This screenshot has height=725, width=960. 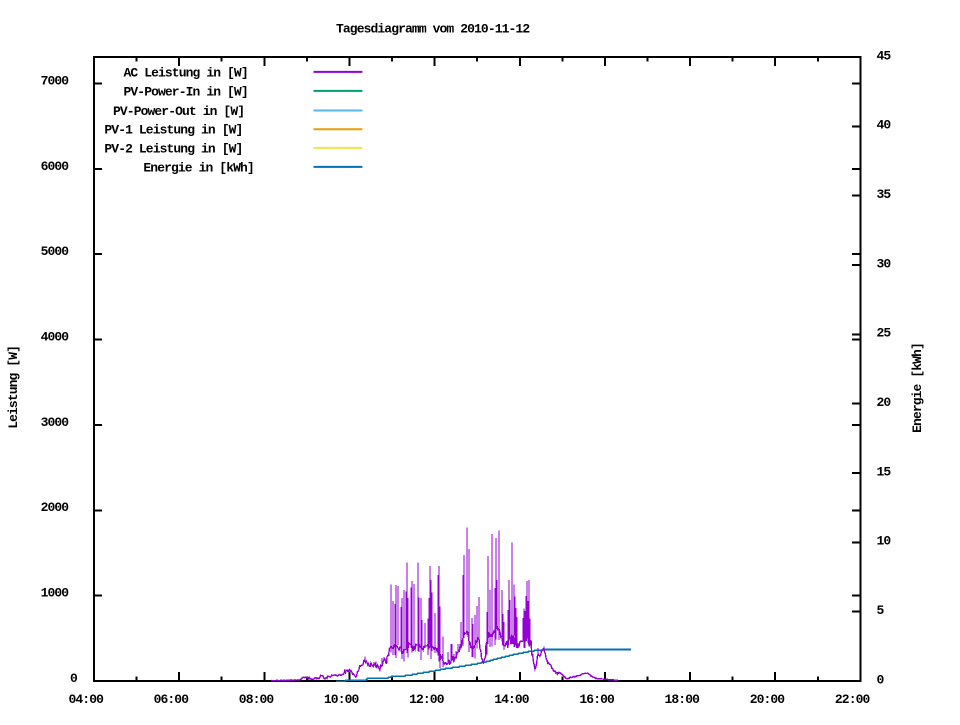 What do you see at coordinates (884, 194) in the screenshot?
I see `svg-text: 35` at bounding box center [884, 194].